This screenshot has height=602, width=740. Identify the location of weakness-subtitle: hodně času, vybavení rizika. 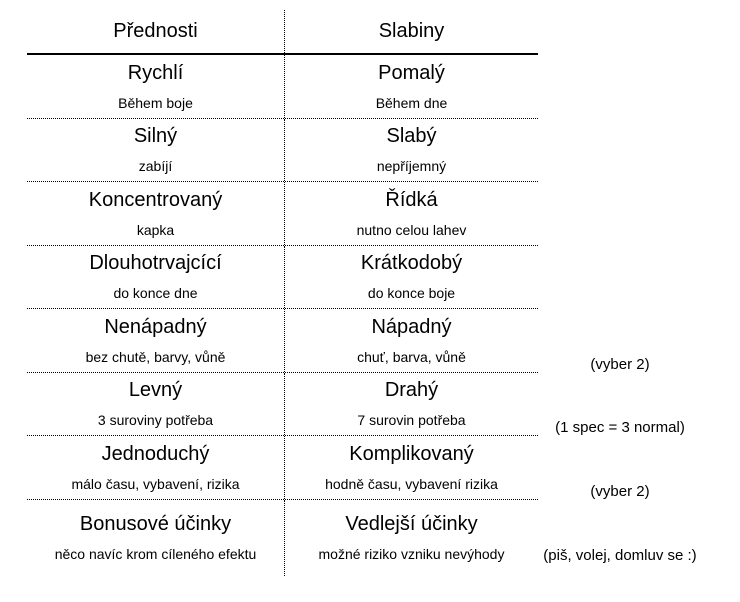
(411, 483).